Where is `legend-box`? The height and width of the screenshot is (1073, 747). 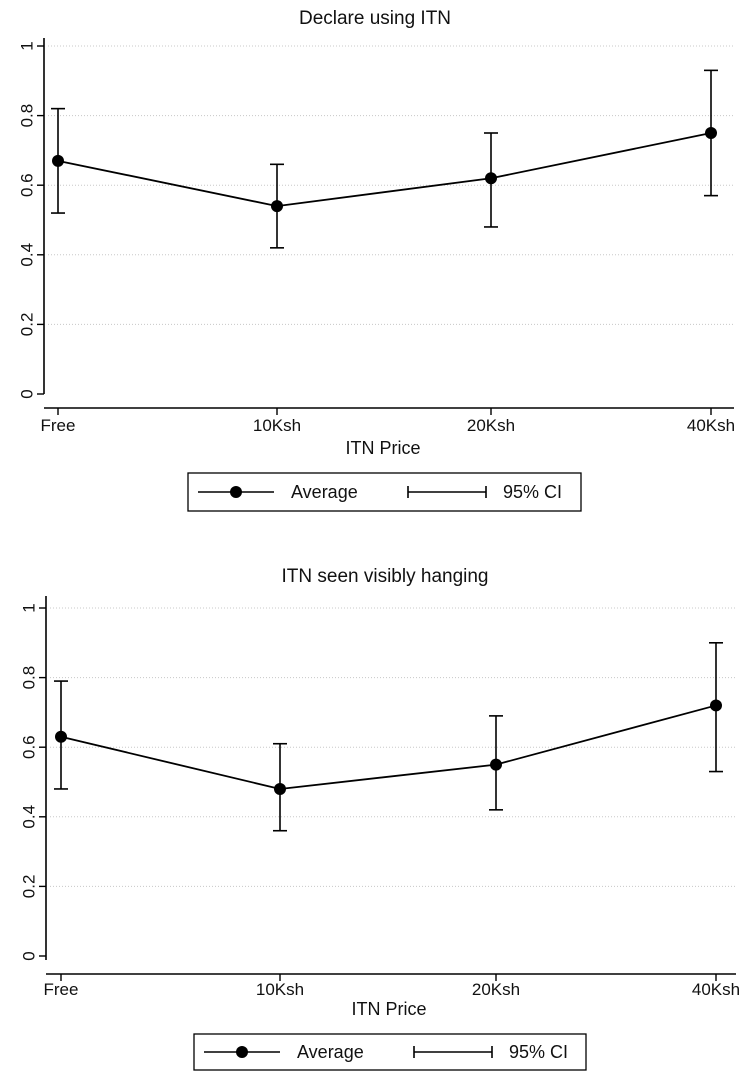
legend-box is located at coordinates (384, 492).